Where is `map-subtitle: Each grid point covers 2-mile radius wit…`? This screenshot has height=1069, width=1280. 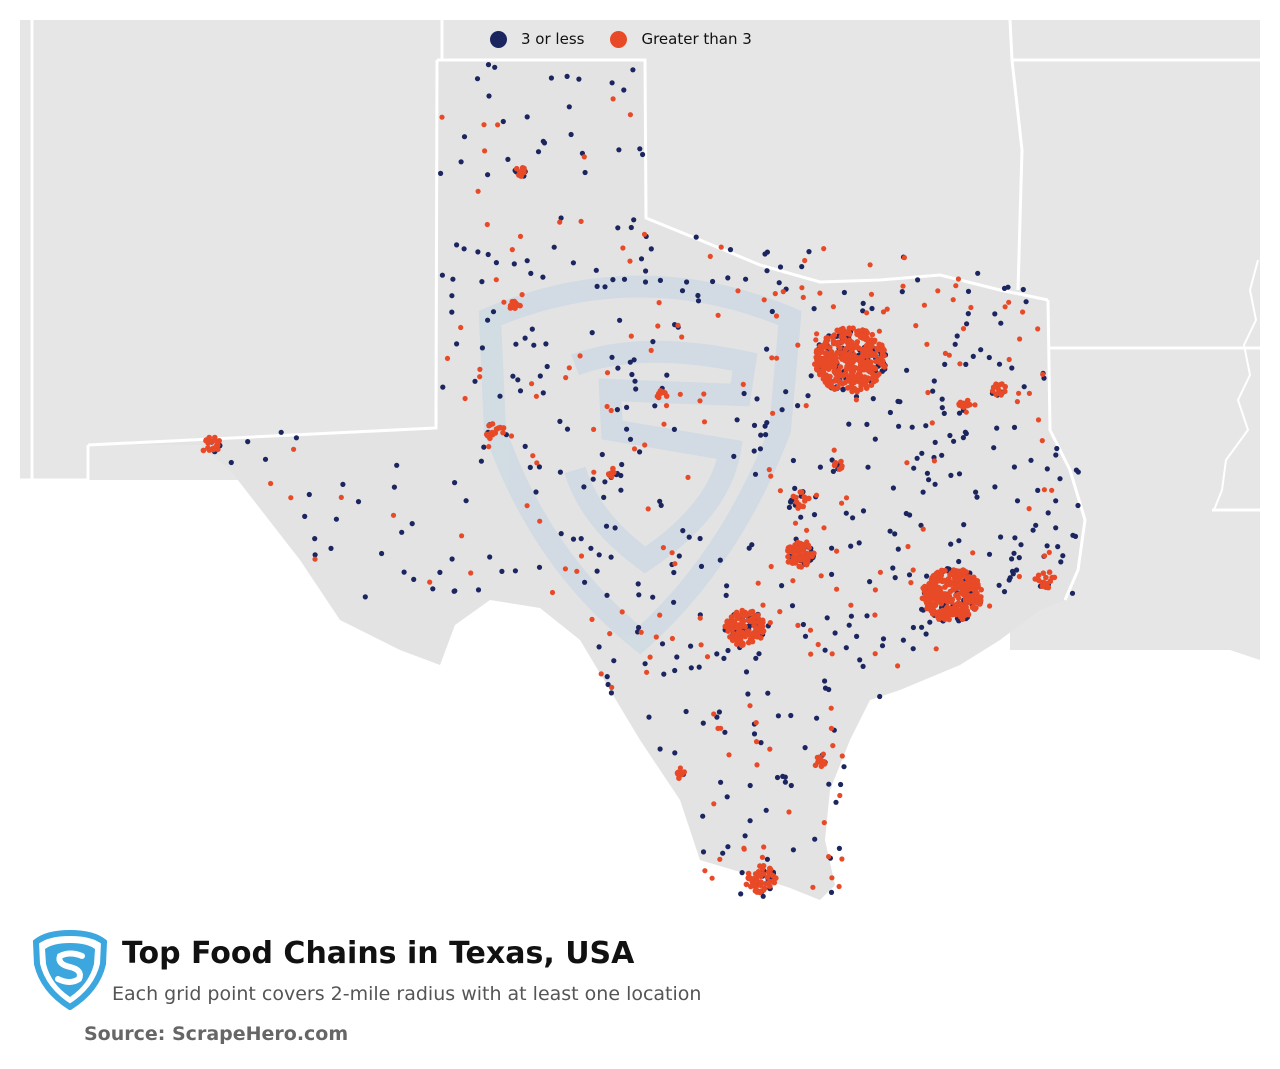 map-subtitle: Each grid point covers 2-mile radius wit… is located at coordinates (407, 994).